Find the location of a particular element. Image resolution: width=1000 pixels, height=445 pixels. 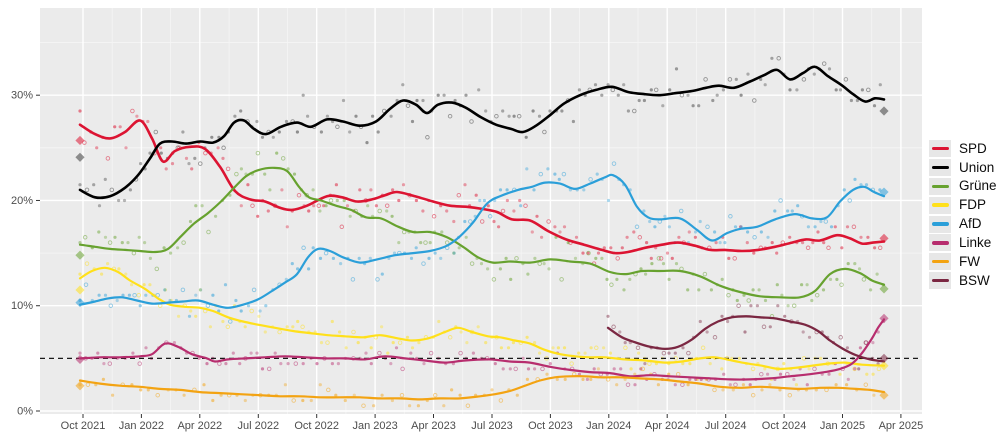

legend-key-linke is located at coordinates (940, 243).